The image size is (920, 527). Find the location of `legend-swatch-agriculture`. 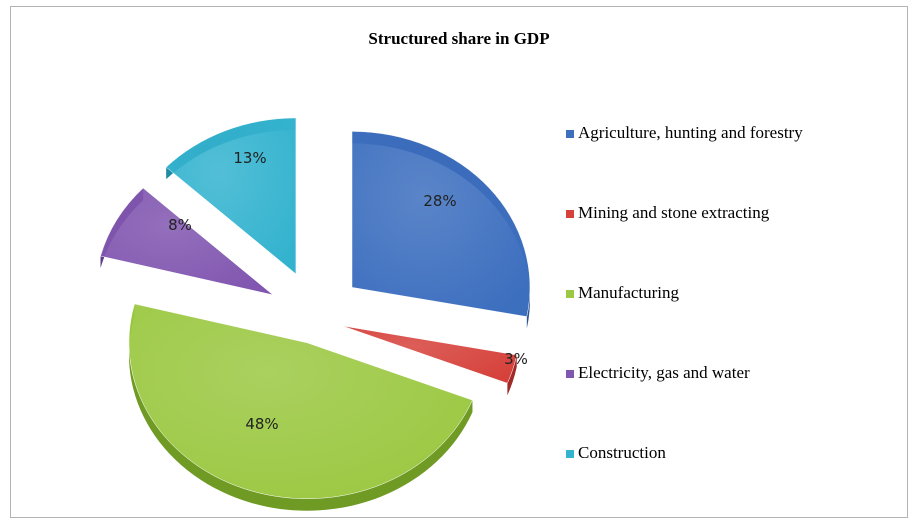

legend-swatch-agriculture is located at coordinates (570, 134).